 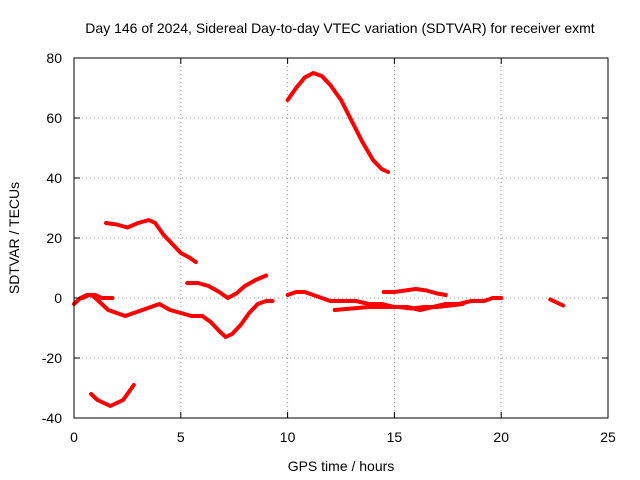 I want to click on x-tick-label: 20, so click(x=501, y=437).